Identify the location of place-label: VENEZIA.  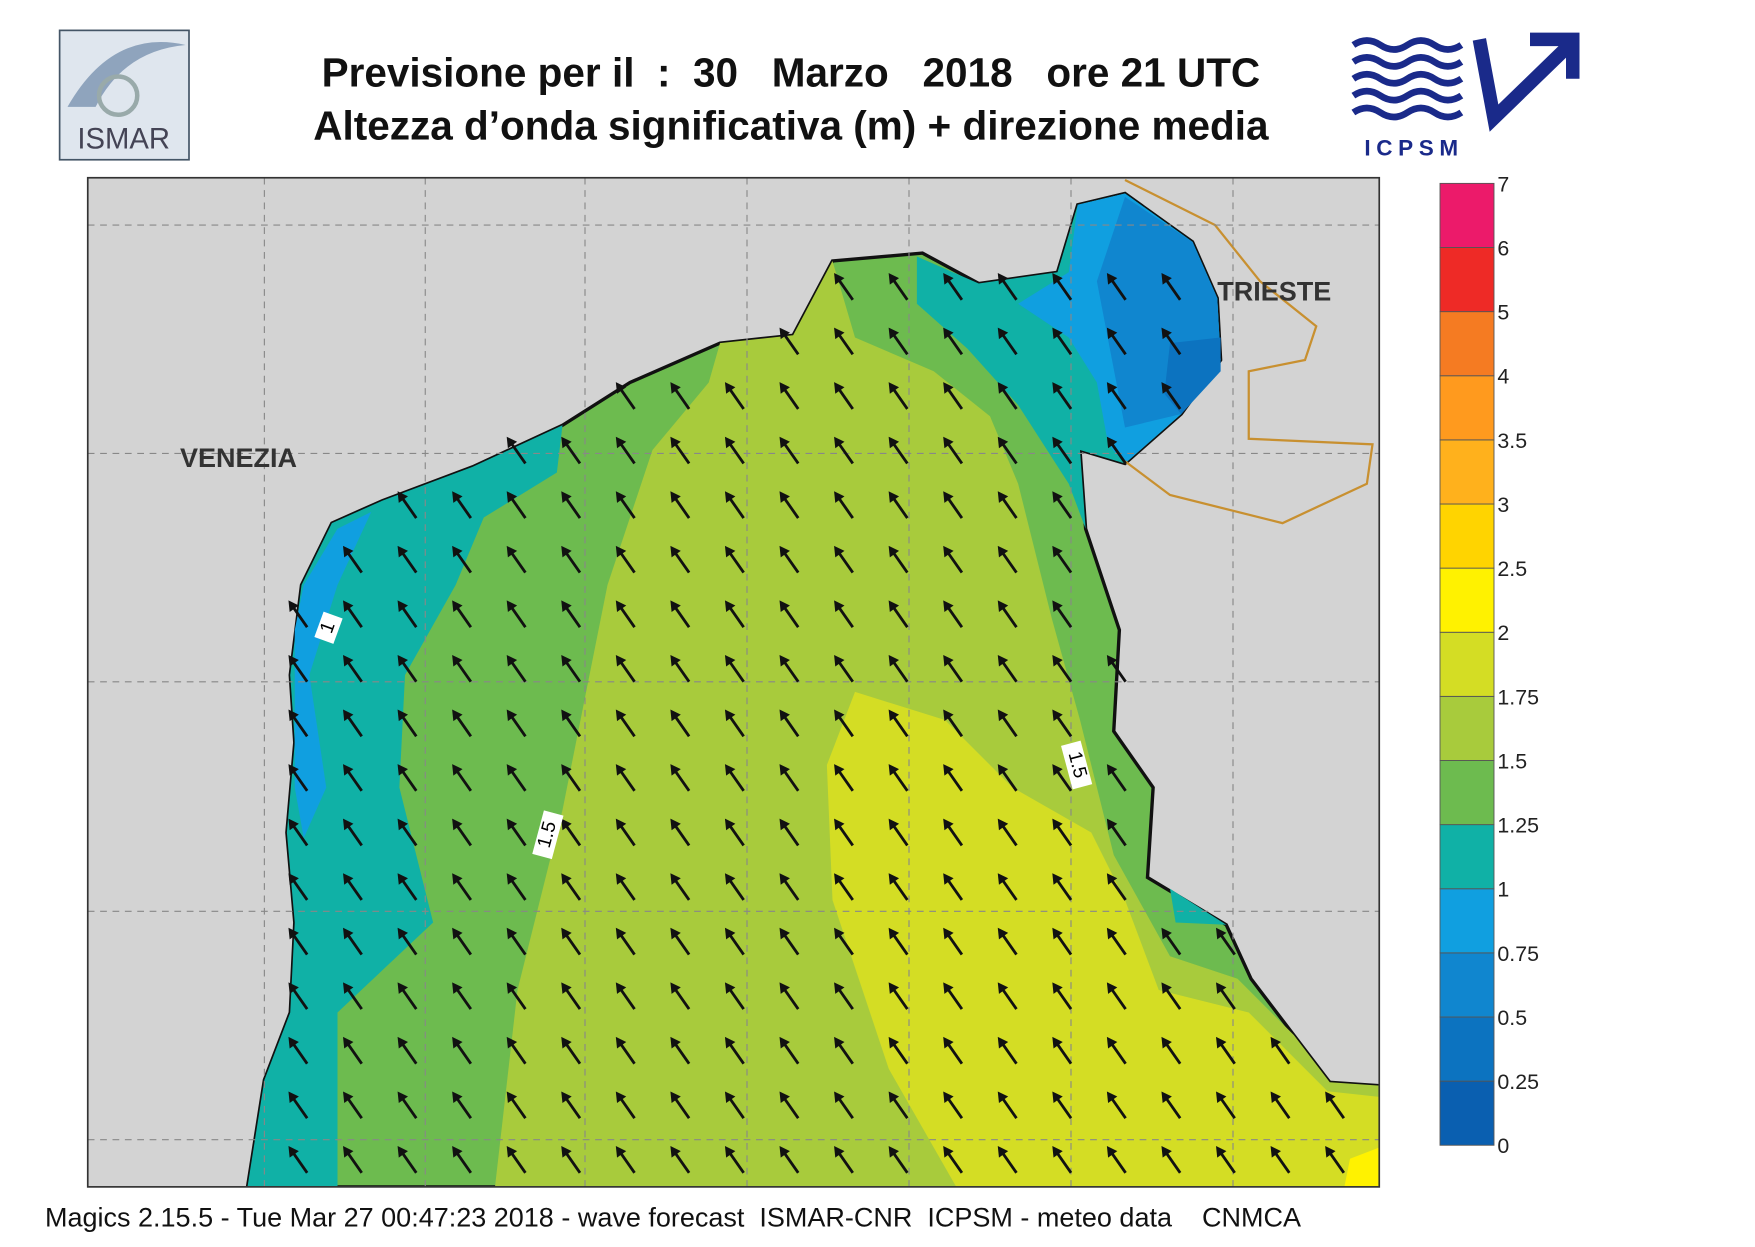
(238, 458).